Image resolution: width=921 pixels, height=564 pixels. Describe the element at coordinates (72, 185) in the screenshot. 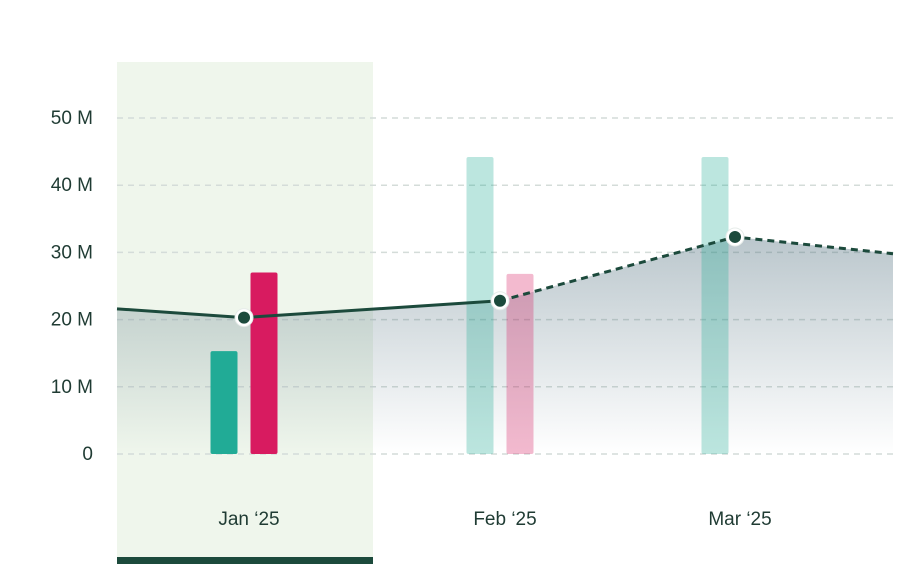

I see `y-tick-label: 40 M` at that location.